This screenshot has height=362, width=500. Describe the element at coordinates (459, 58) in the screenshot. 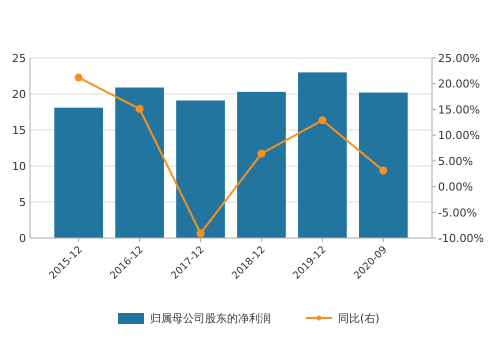

I see `y2-tick-label: 25.00%` at that location.